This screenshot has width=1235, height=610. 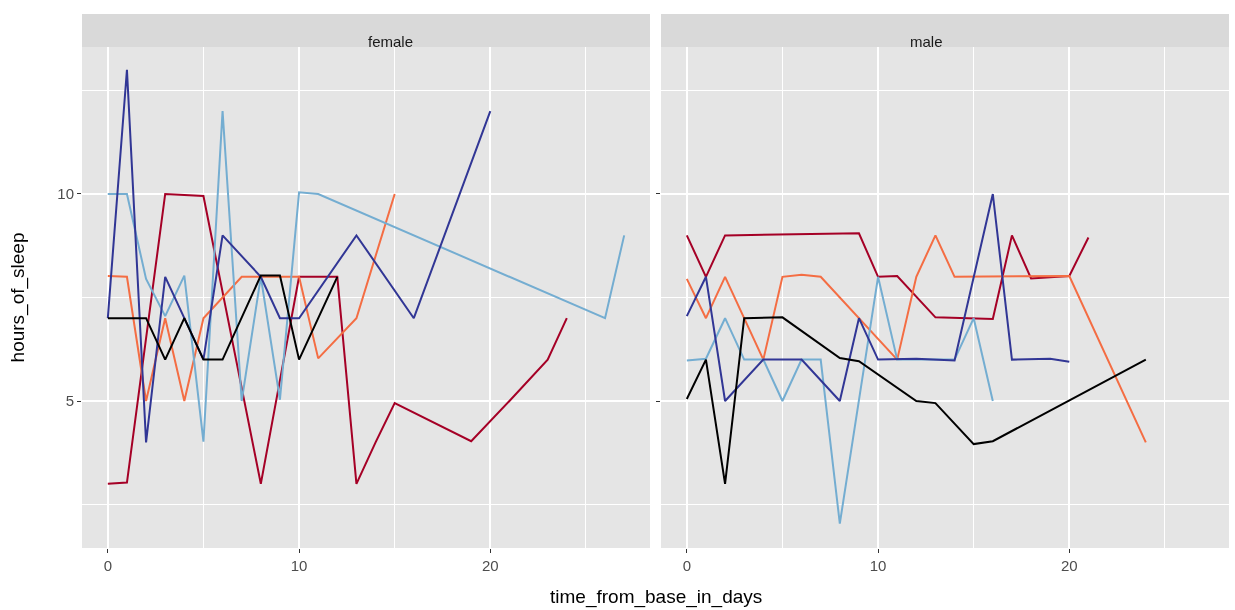 I want to click on chart-title: female, so click(x=391, y=41).